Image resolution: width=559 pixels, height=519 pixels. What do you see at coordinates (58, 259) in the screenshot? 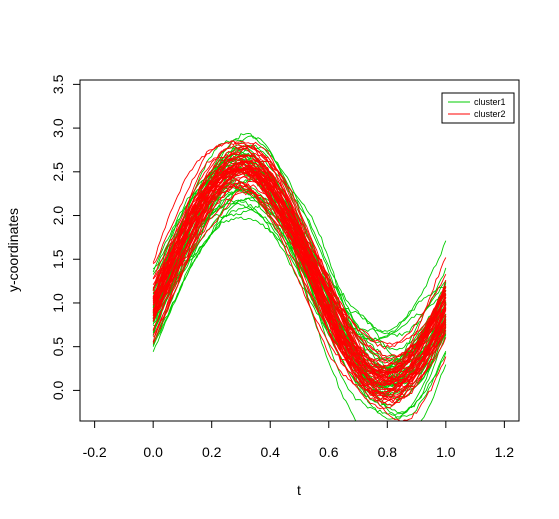
I see `y-tick-label: 1.5` at bounding box center [58, 259].